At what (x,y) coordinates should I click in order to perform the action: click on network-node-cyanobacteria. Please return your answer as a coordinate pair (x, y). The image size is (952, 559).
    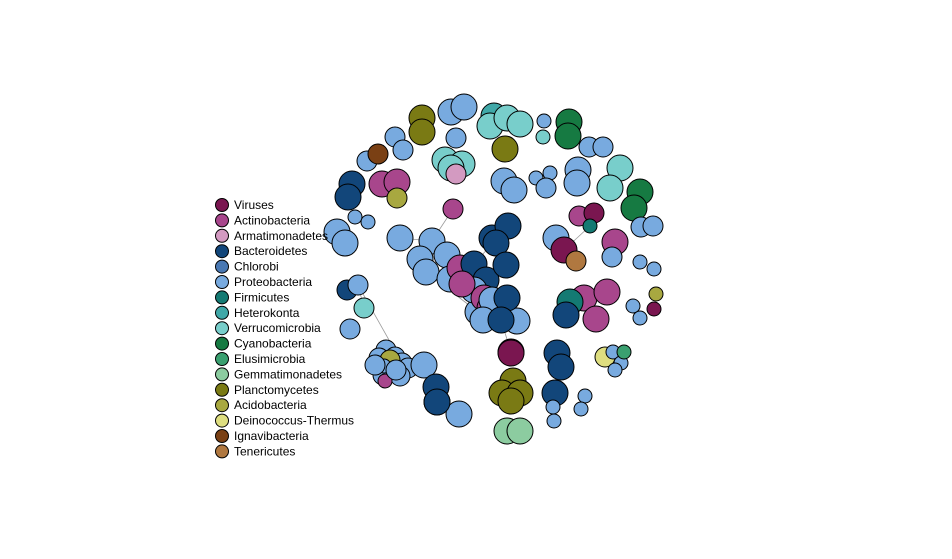
    Looking at the image, I should click on (568, 136).